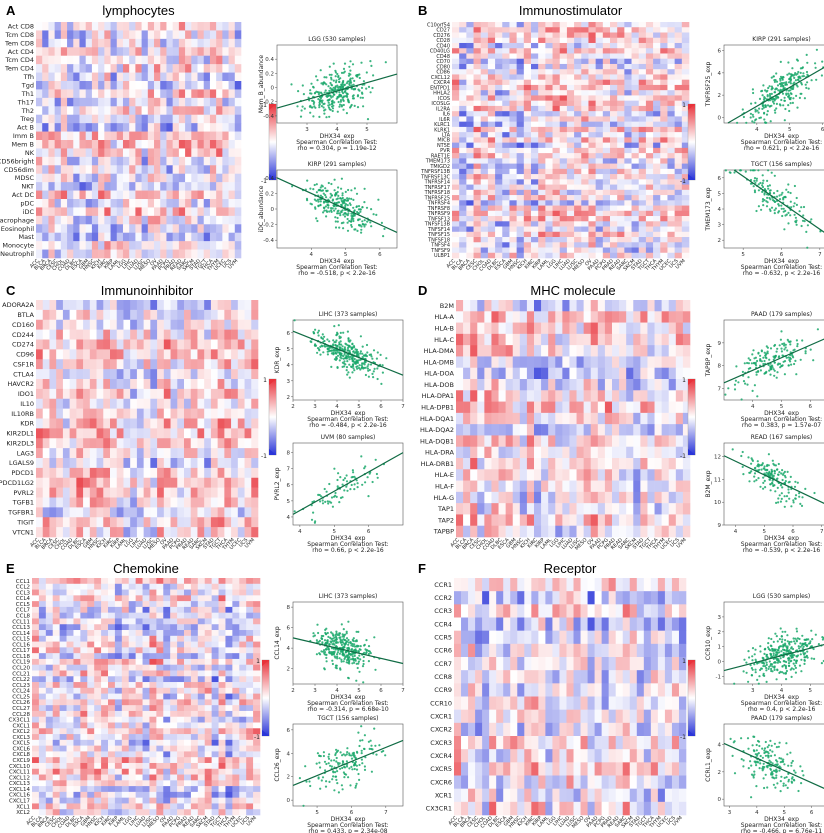 The height and width of the screenshot is (833, 824). What do you see at coordinates (781, 142) in the screenshot?
I see `stat-test-label: Spearman Correlation Test:` at bounding box center [781, 142].